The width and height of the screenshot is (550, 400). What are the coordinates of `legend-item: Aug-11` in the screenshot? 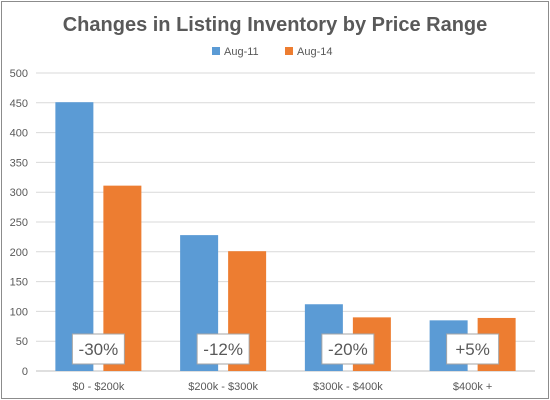 It's located at (235, 52).